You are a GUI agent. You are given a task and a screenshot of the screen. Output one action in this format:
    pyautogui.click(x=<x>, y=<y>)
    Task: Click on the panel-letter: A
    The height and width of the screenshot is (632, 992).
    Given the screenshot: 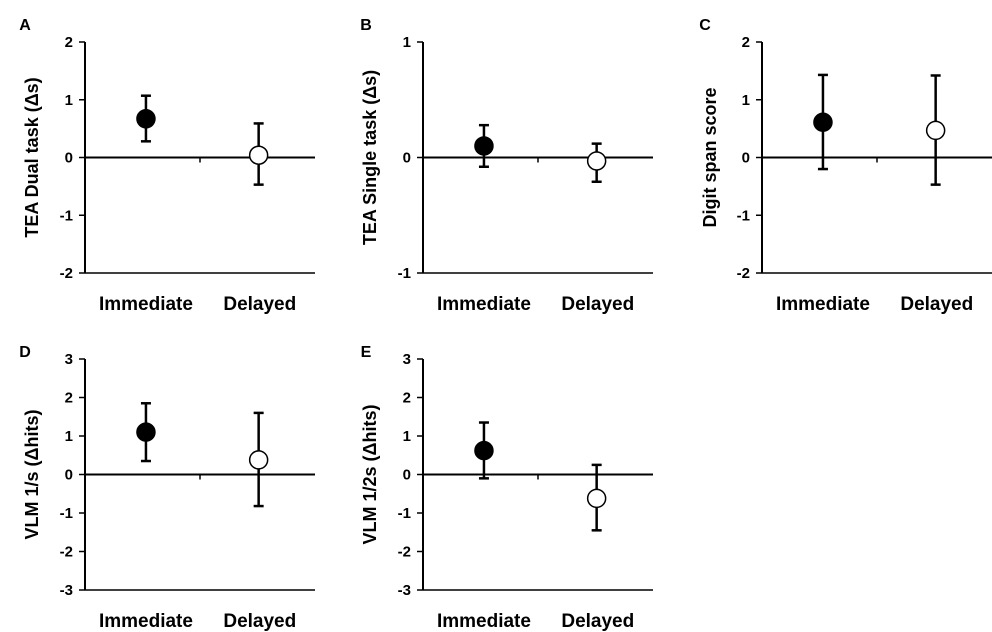 What is the action you would take?
    pyautogui.click(x=25, y=25)
    